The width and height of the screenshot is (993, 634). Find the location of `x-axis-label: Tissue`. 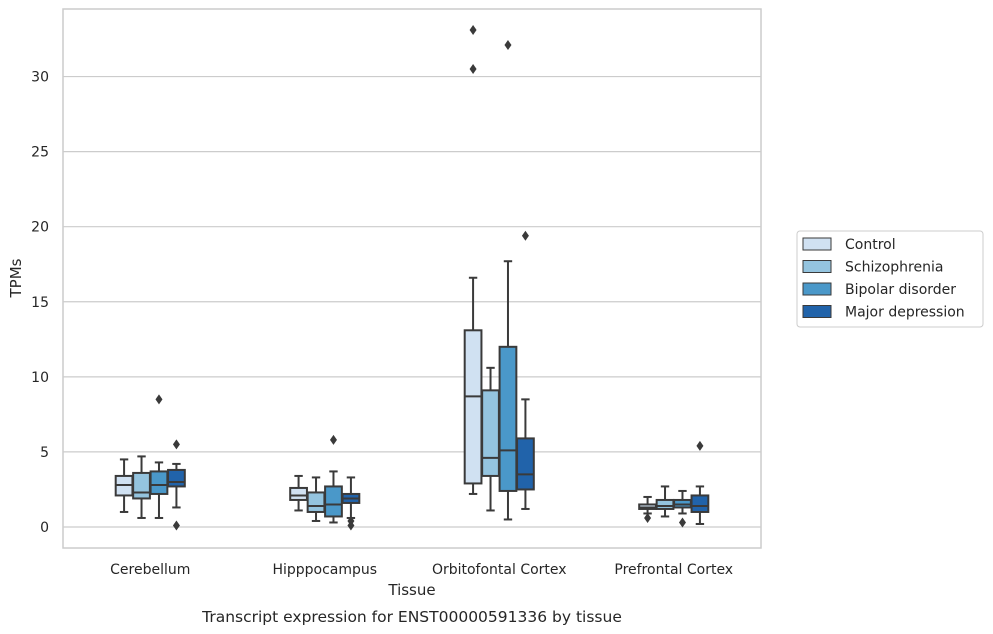

x-axis-label: Tissue is located at coordinates (411, 590).